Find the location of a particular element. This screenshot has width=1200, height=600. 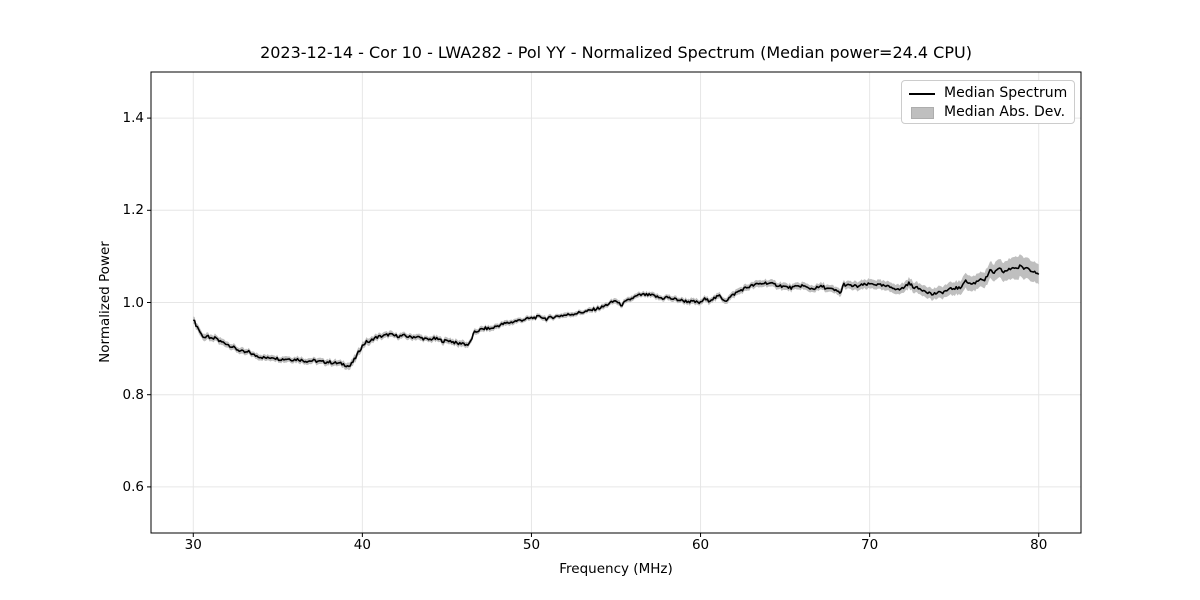

median-spectrum-path is located at coordinates (616, 316).